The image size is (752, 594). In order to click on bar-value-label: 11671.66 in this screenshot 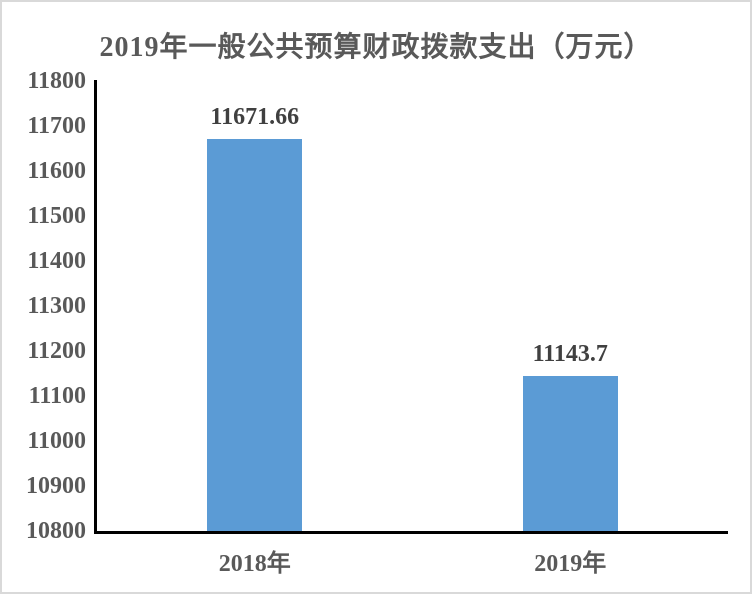, I will do `click(255, 116)`.